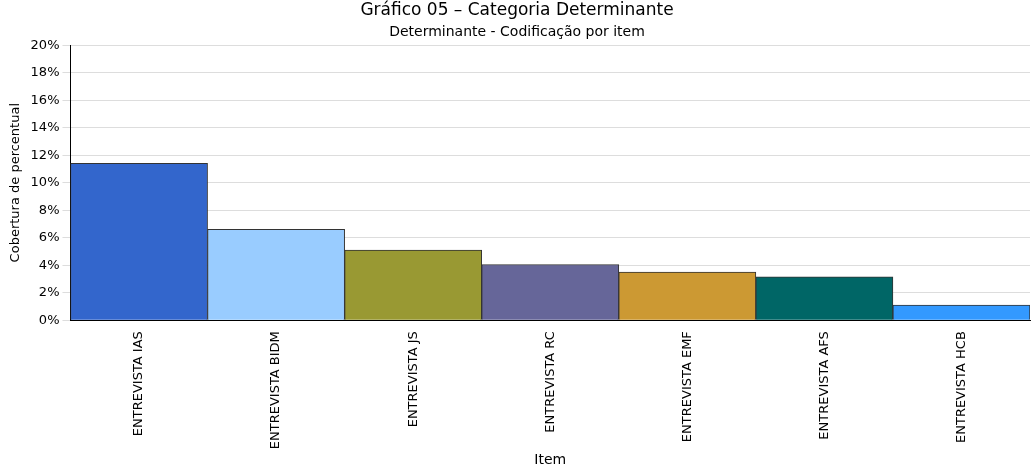  What do you see at coordinates (517, 9) in the screenshot?
I see `chart-title: Gráfico 05 – Categoria Determinante` at bounding box center [517, 9].